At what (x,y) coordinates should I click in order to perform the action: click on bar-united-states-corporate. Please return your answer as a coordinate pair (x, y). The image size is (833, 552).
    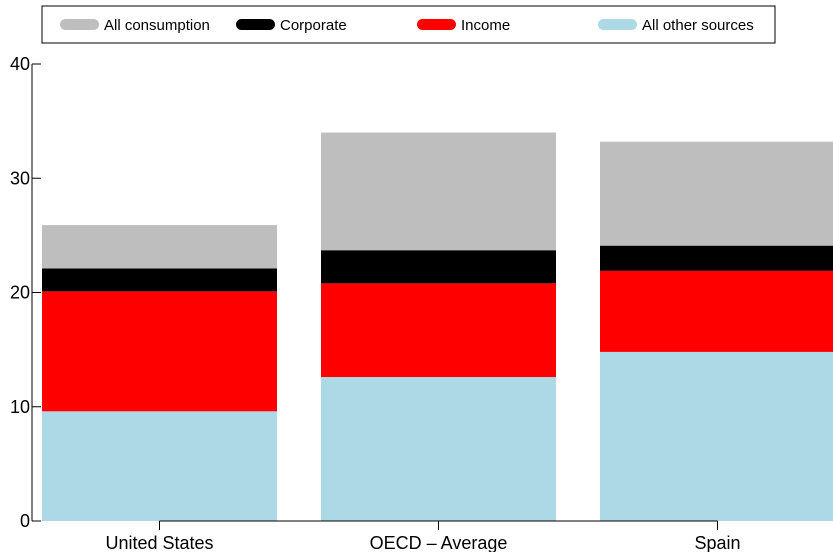
    Looking at the image, I should click on (159, 280).